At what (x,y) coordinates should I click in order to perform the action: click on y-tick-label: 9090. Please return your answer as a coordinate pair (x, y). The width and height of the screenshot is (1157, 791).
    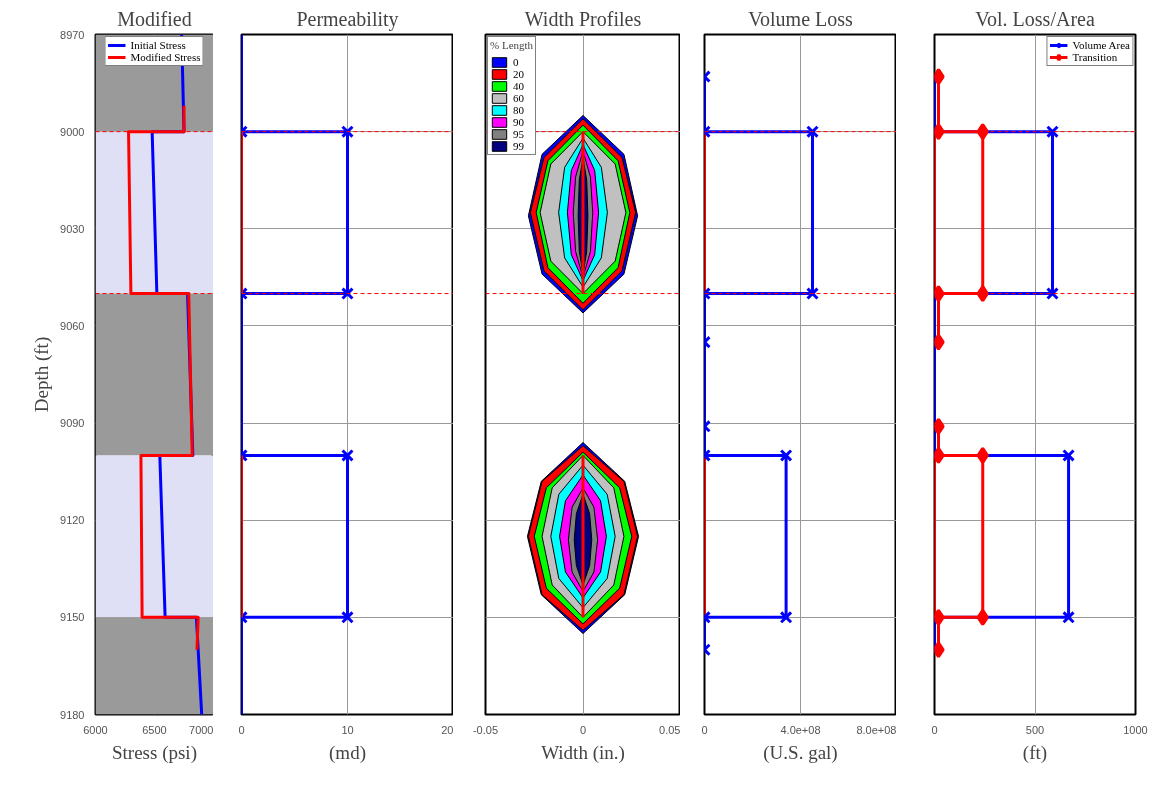
    Looking at the image, I should click on (72, 423).